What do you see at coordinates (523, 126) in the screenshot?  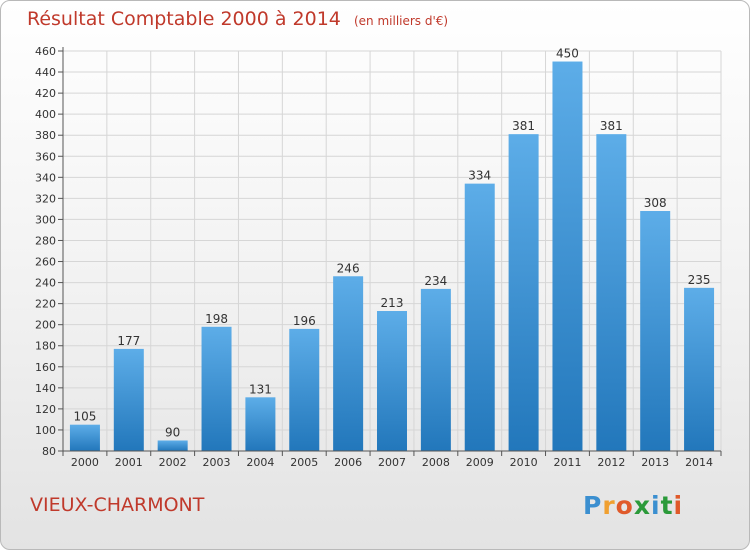 I see `value-label-2010: 381` at bounding box center [523, 126].